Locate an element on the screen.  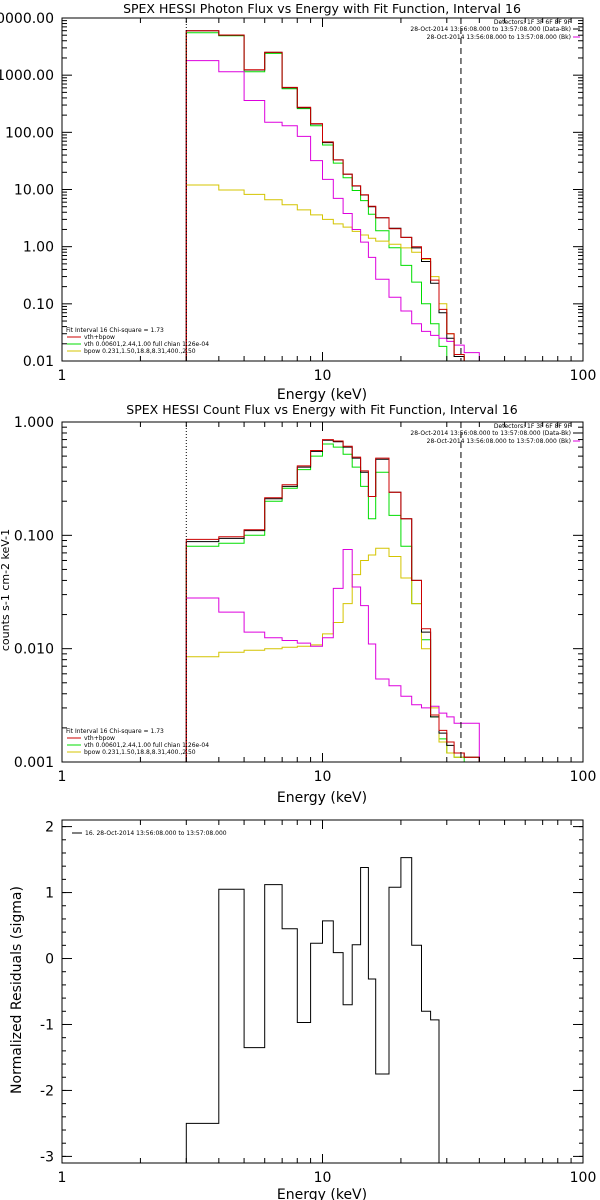
y-tick-label: 10000.00 is located at coordinates (27, 19).